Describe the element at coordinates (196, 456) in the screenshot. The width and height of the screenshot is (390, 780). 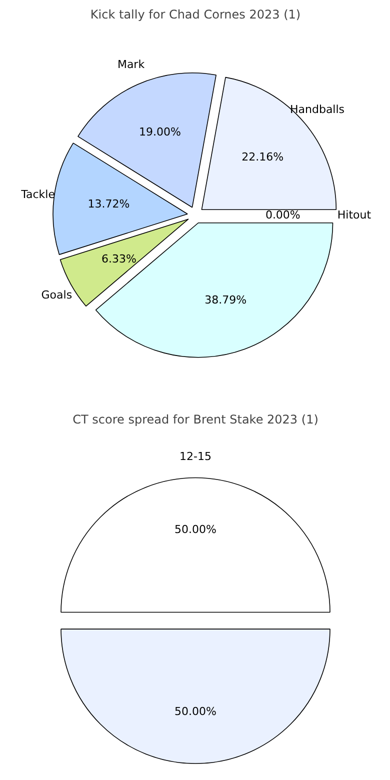
I see `slice-label: 12-15` at that location.